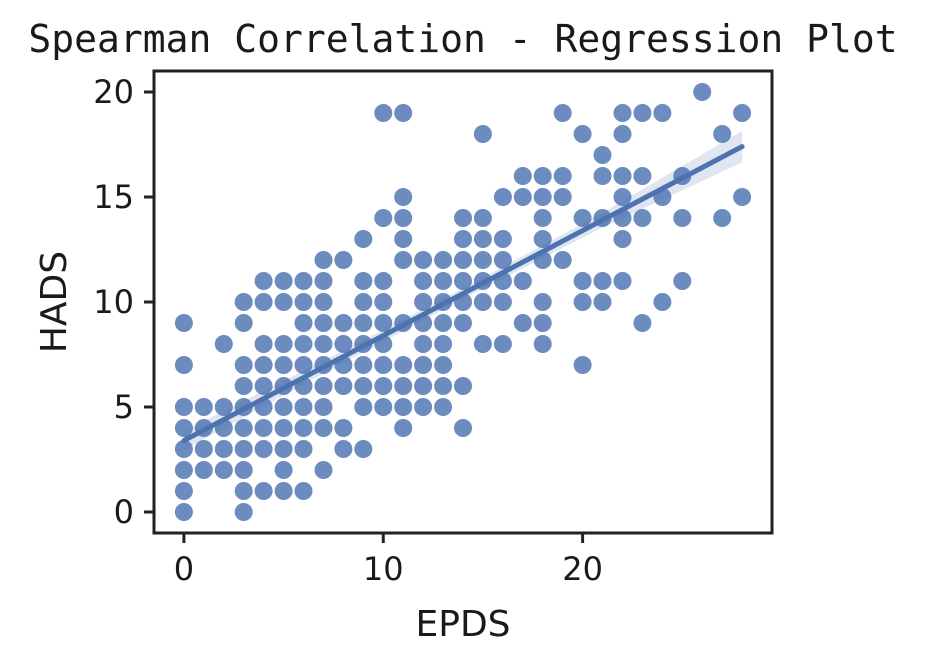 This screenshot has height=663, width=926. Describe the element at coordinates (54, 302) in the screenshot. I see `y-axis-label: HADS` at that location.